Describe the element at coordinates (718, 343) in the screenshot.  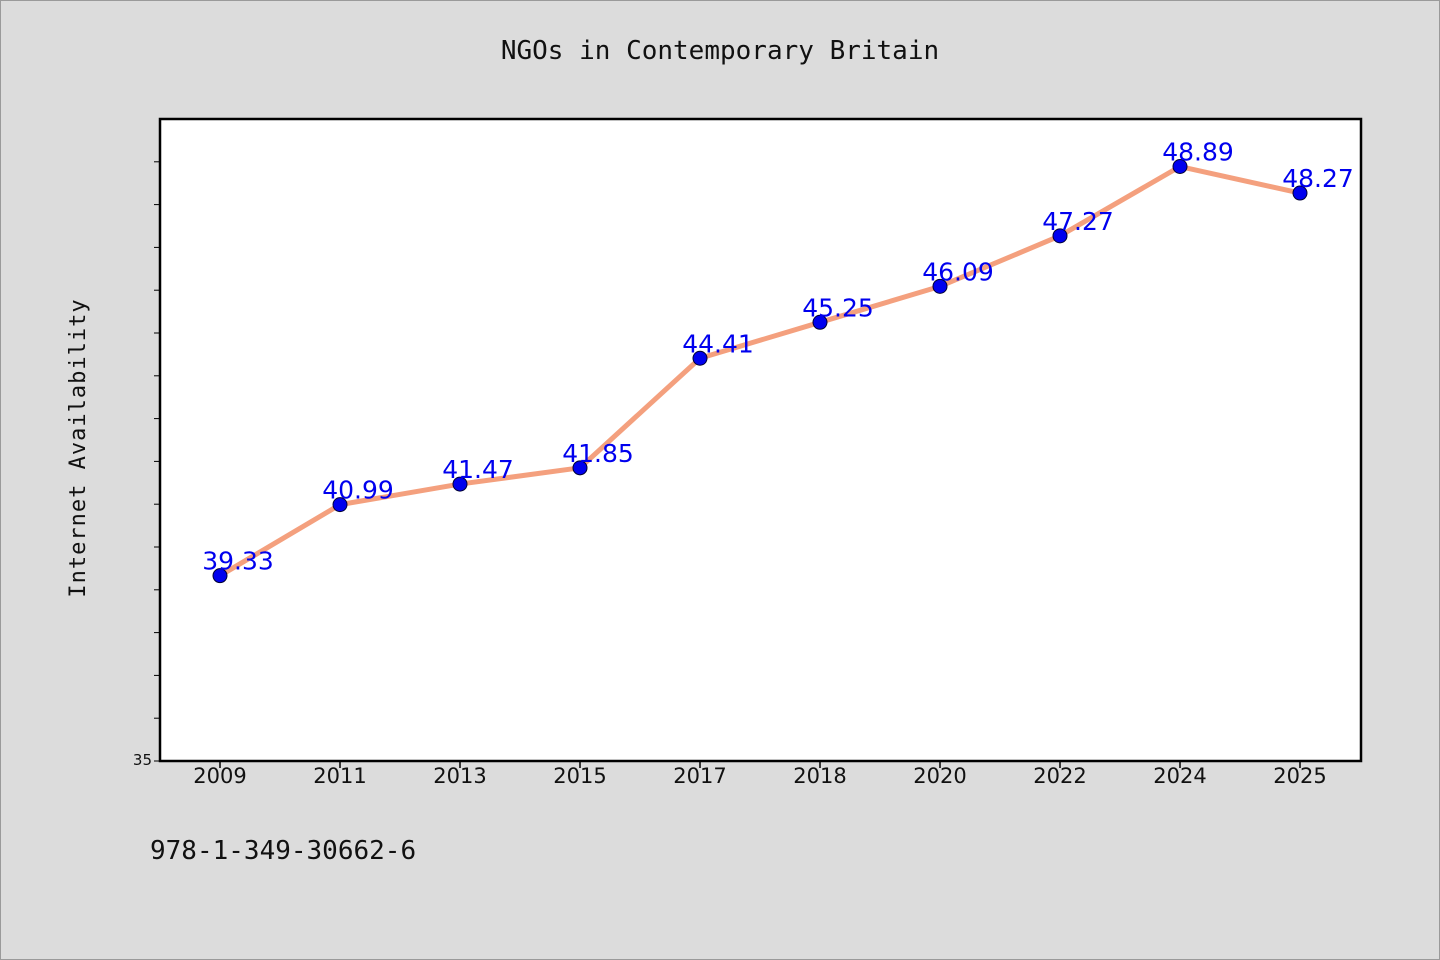
I see `data-label: 44.41` at that location.